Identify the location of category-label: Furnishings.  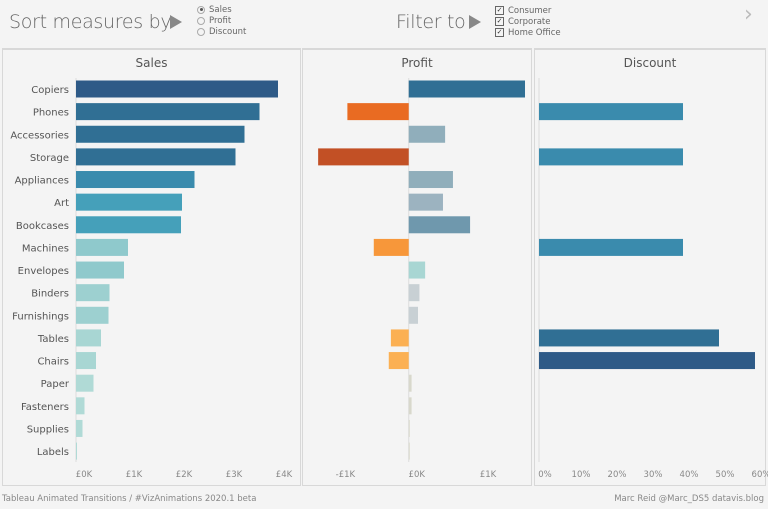
(40, 316).